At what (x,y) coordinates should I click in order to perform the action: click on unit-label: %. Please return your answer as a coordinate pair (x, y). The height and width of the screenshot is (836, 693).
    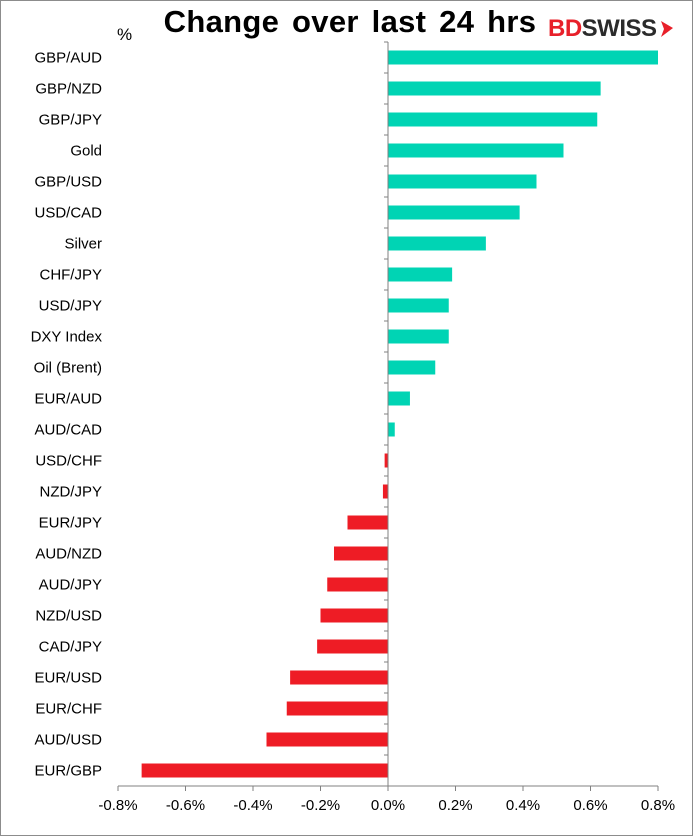
    Looking at the image, I should click on (125, 34).